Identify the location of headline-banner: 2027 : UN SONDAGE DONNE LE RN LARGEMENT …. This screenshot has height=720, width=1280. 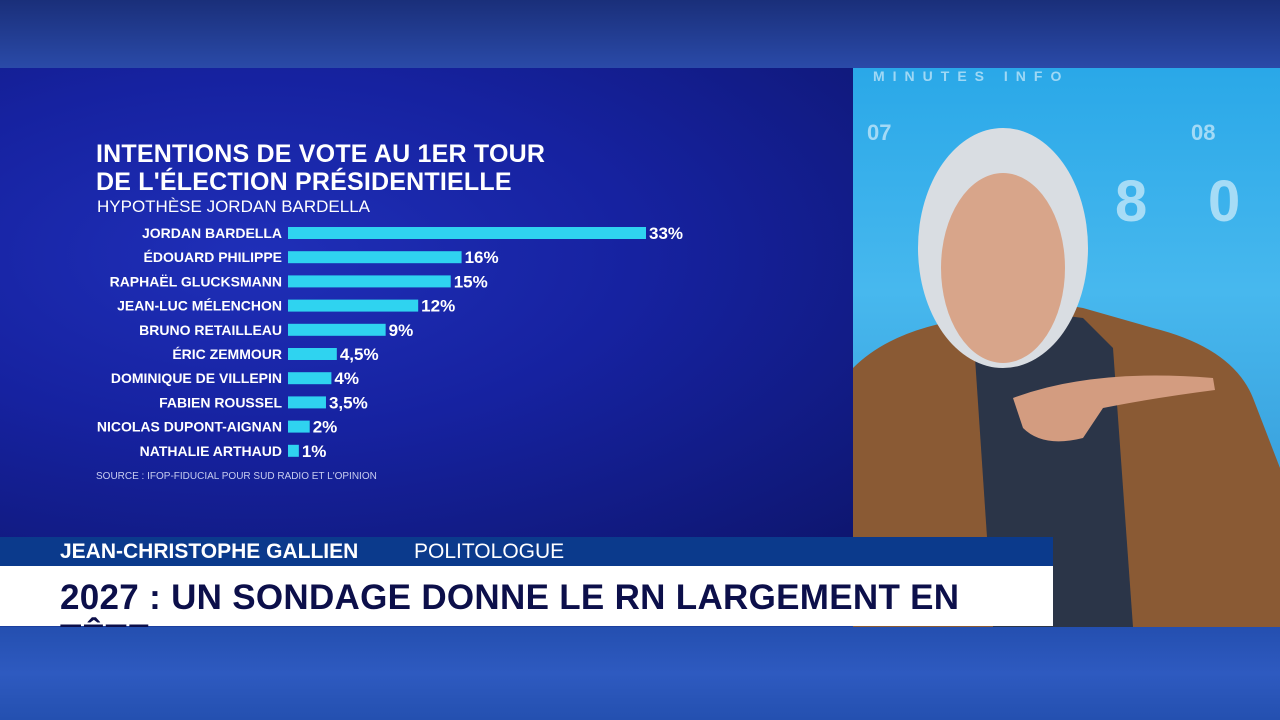
(526, 611).